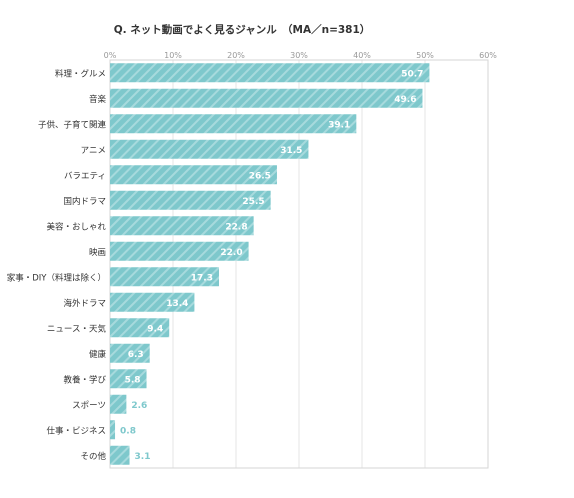 This screenshot has height=498, width=574. What do you see at coordinates (231, 253) in the screenshot?
I see `value-label: 22.0` at bounding box center [231, 253].